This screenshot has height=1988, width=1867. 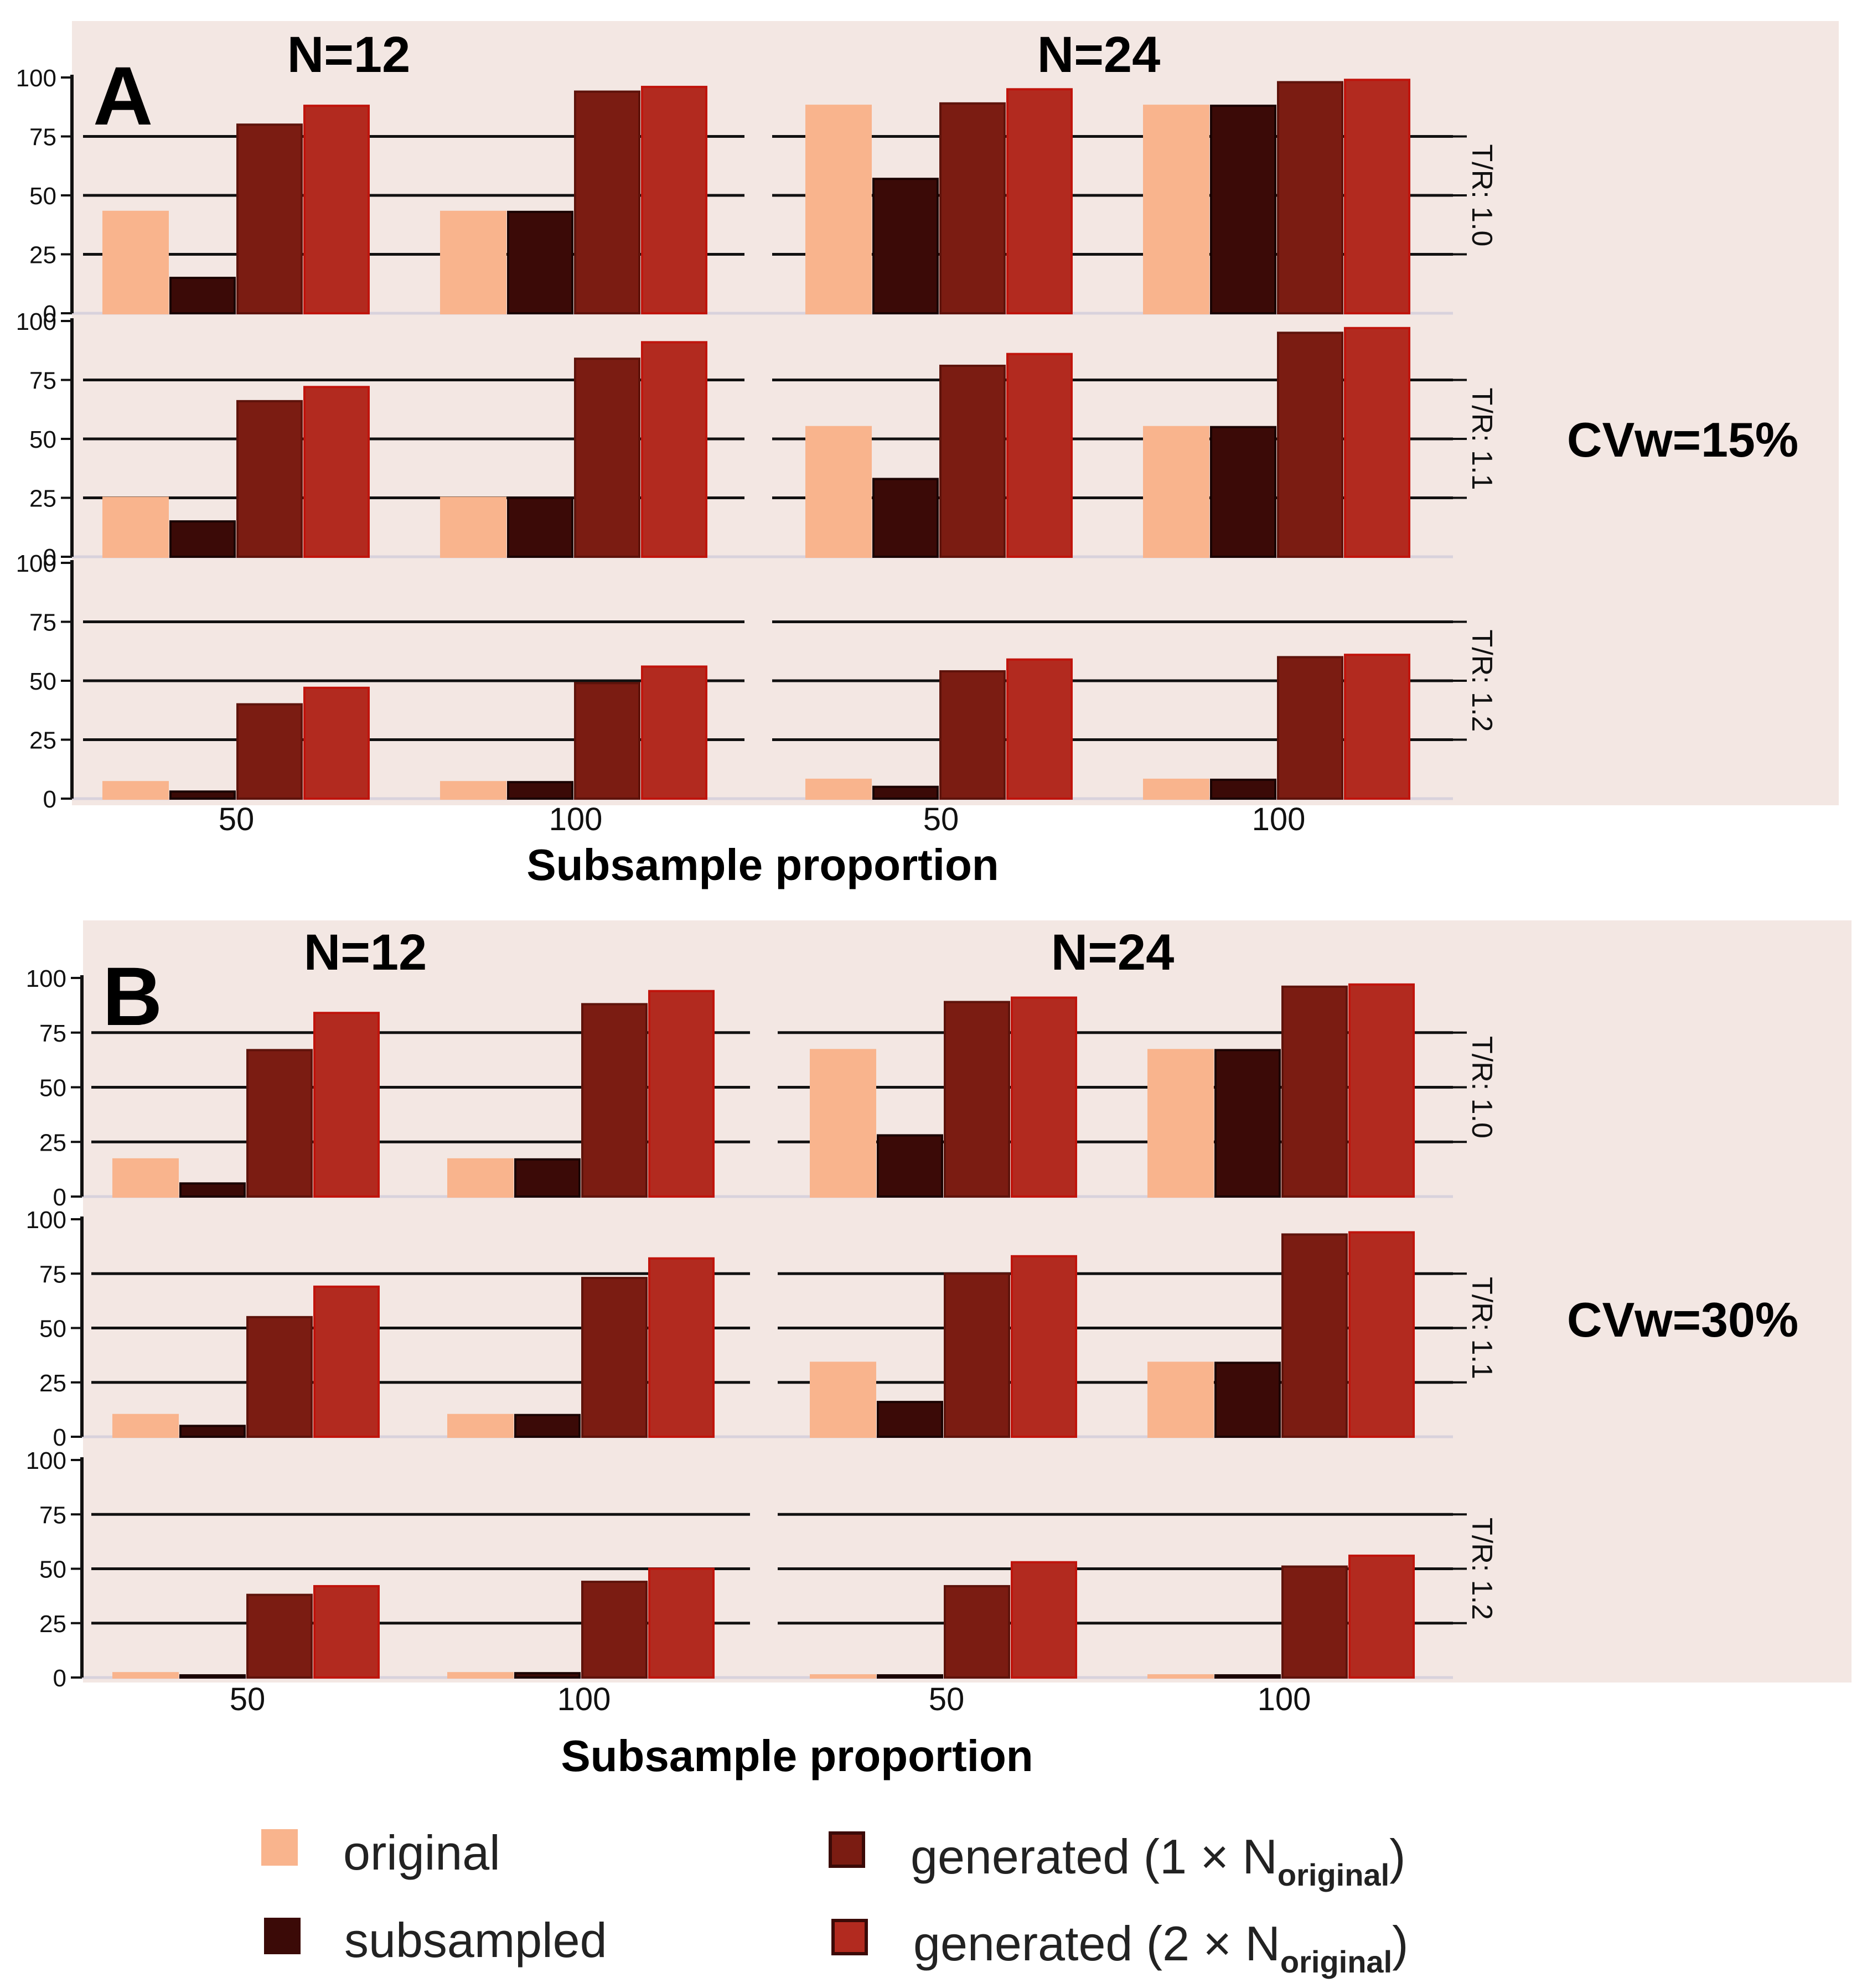 What do you see at coordinates (1397, 1857) in the screenshot?
I see `legend-label-close: )` at bounding box center [1397, 1857].